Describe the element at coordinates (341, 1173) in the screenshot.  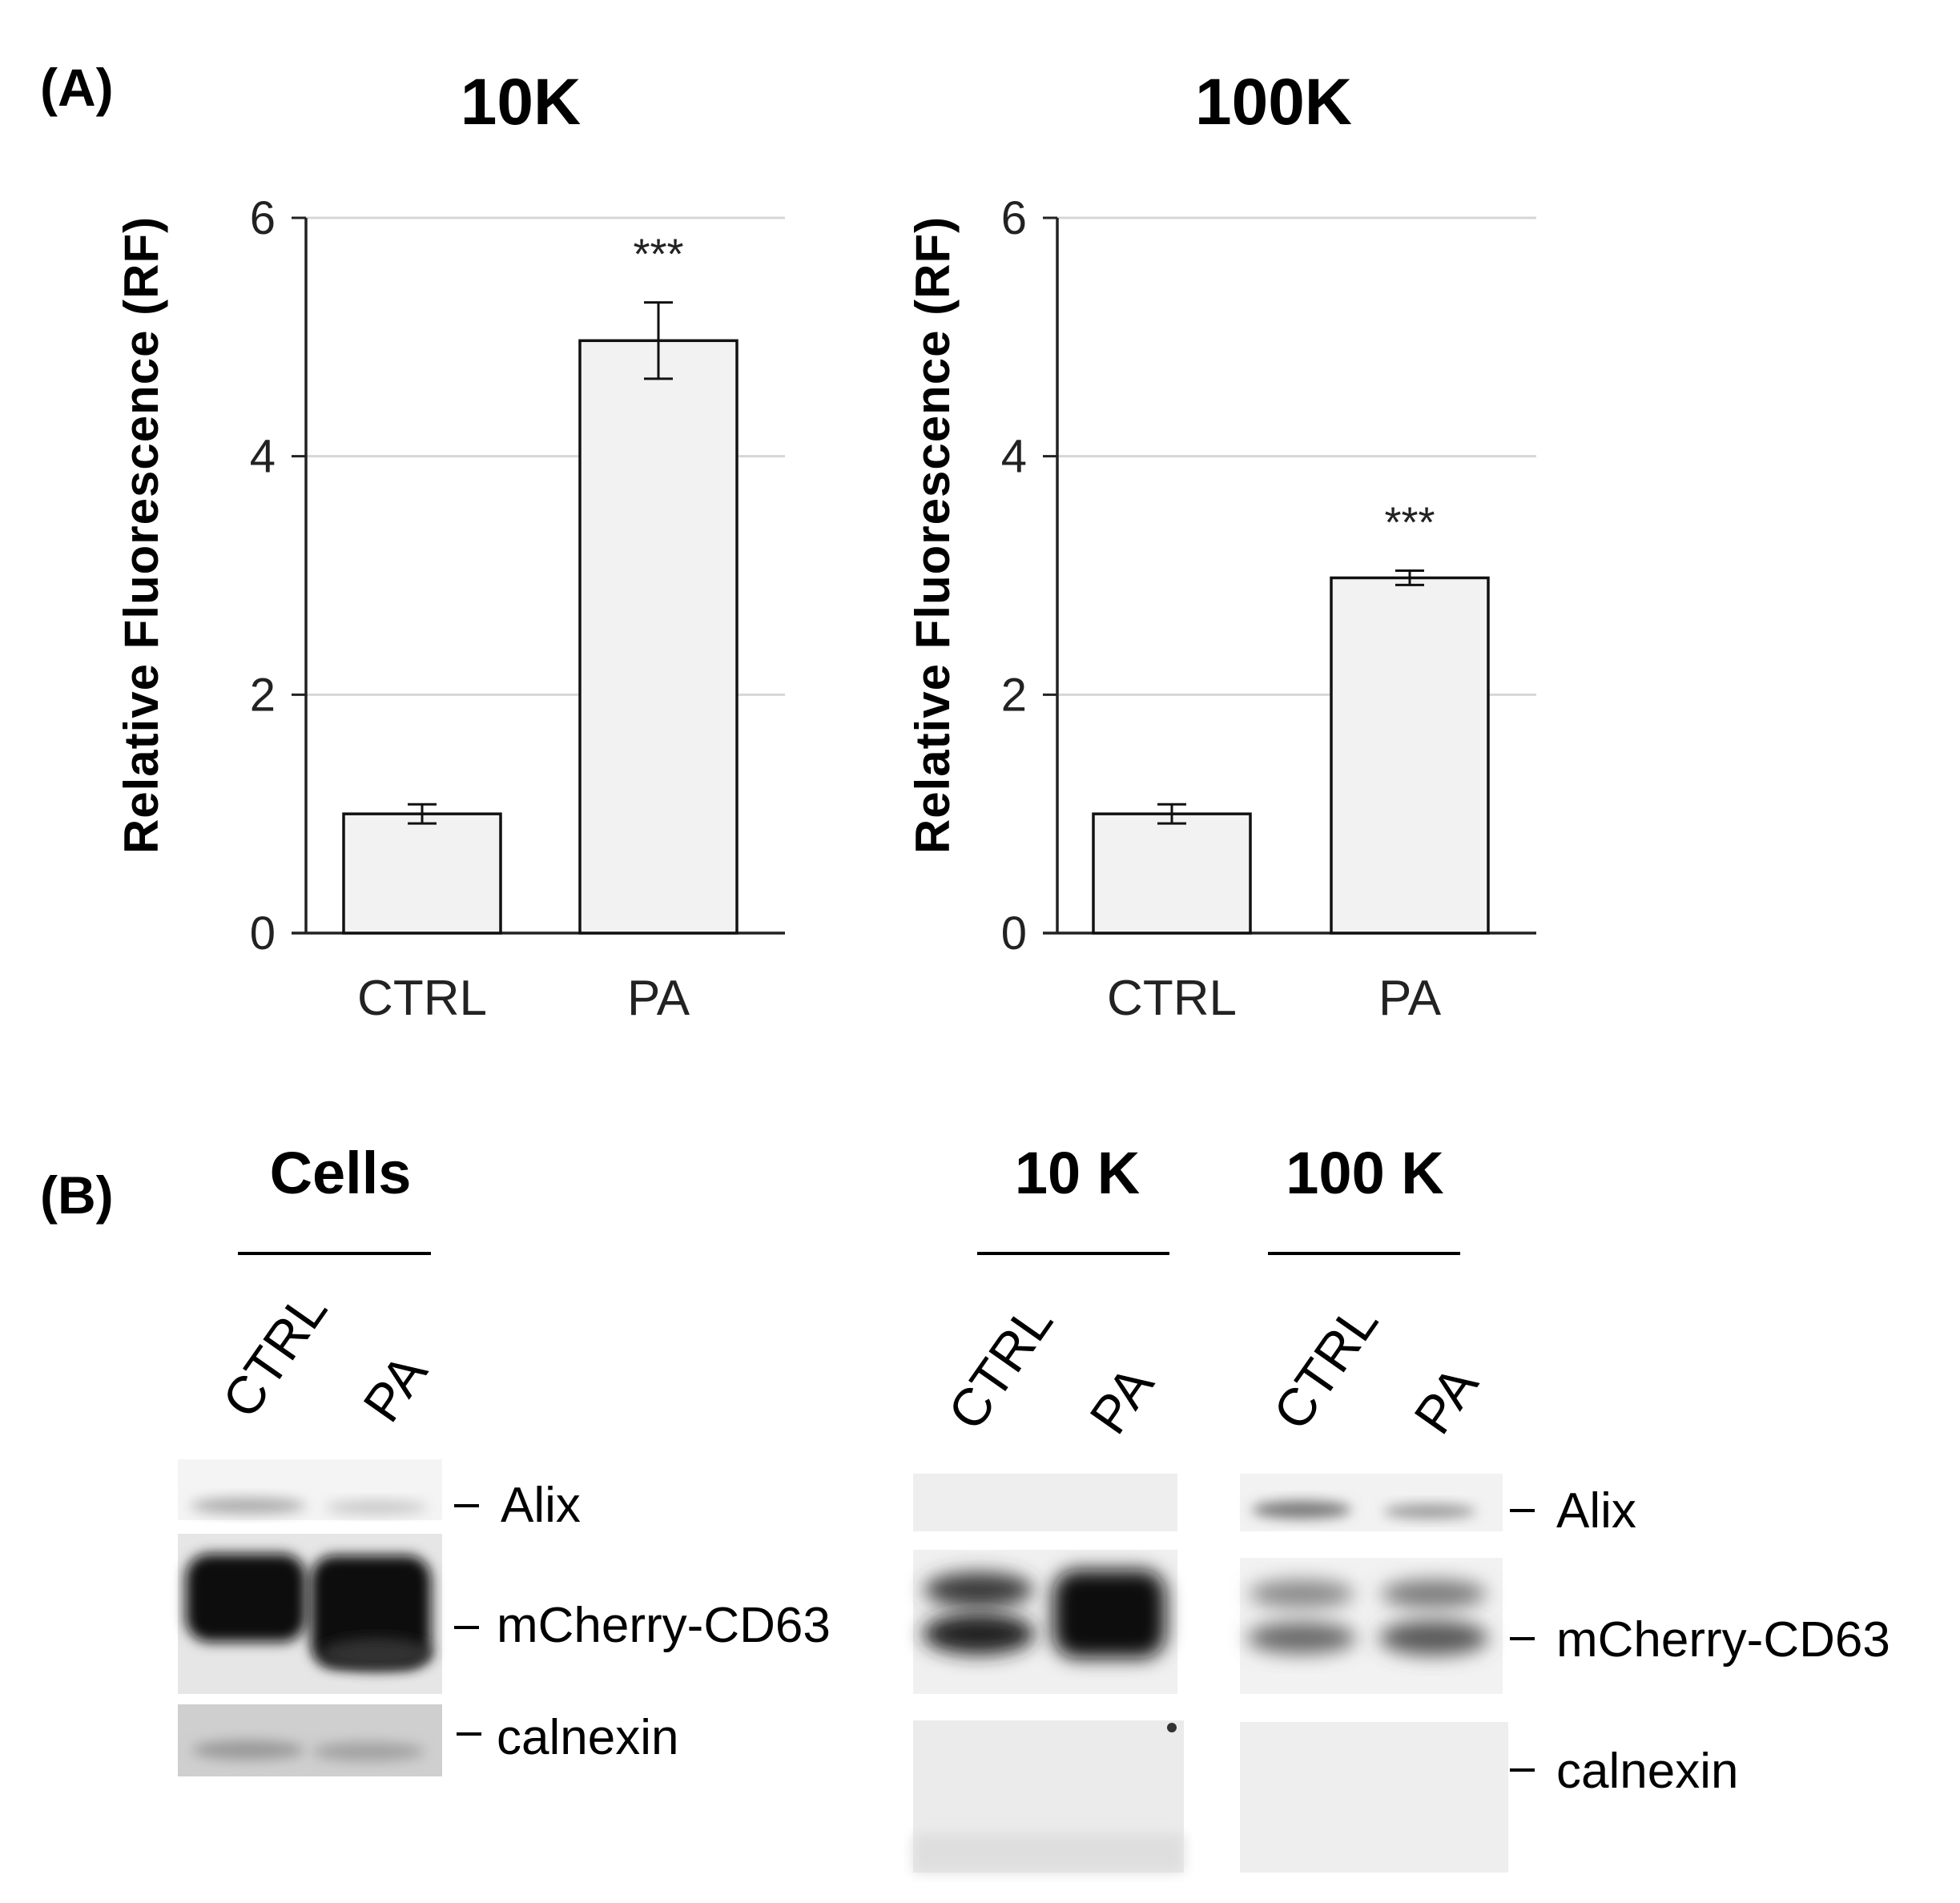
I see `blot-group-title-cells: Cells` at that location.